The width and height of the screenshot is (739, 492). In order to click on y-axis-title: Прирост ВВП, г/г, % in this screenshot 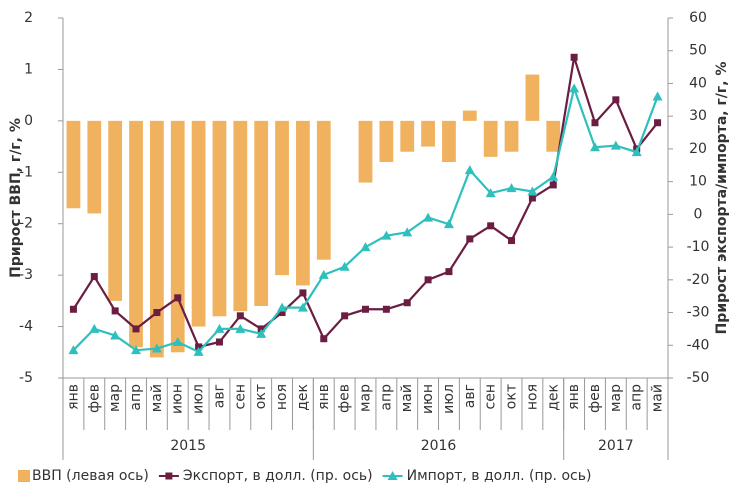, I will do `click(16, 198)`.